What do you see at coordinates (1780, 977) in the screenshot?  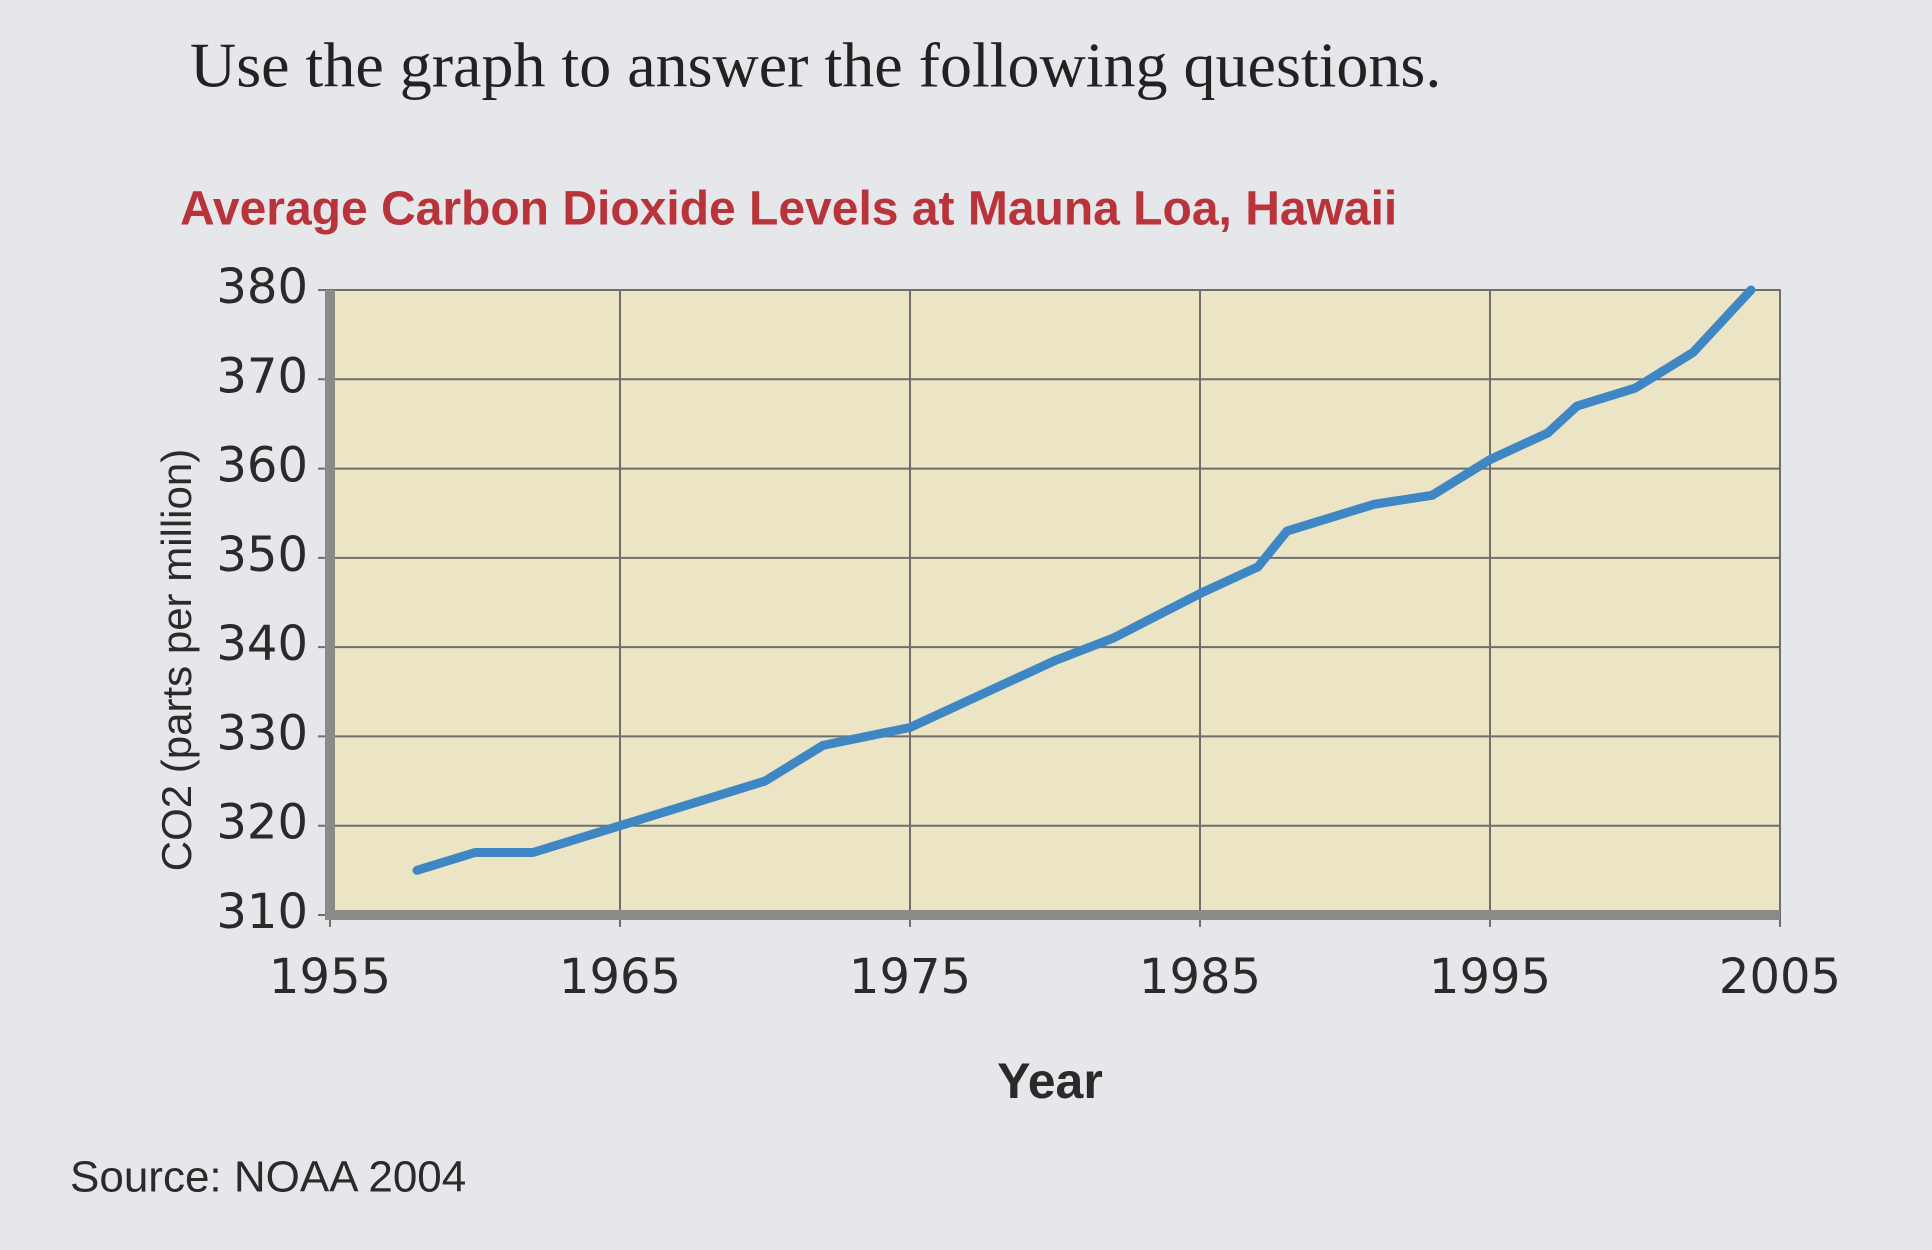 I see `x-tick-label: 2005` at bounding box center [1780, 977].